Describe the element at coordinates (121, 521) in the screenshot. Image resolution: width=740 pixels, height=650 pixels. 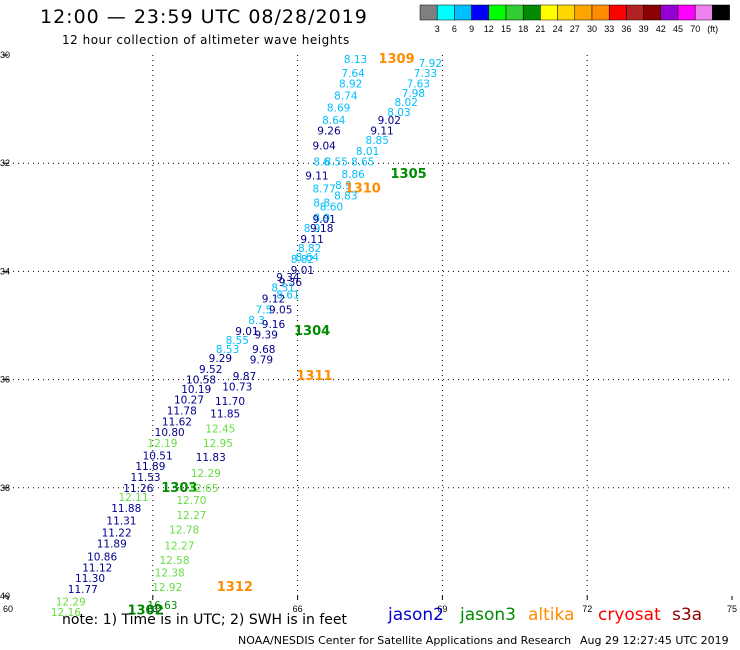
I see `wave-height-value: 11.31` at that location.